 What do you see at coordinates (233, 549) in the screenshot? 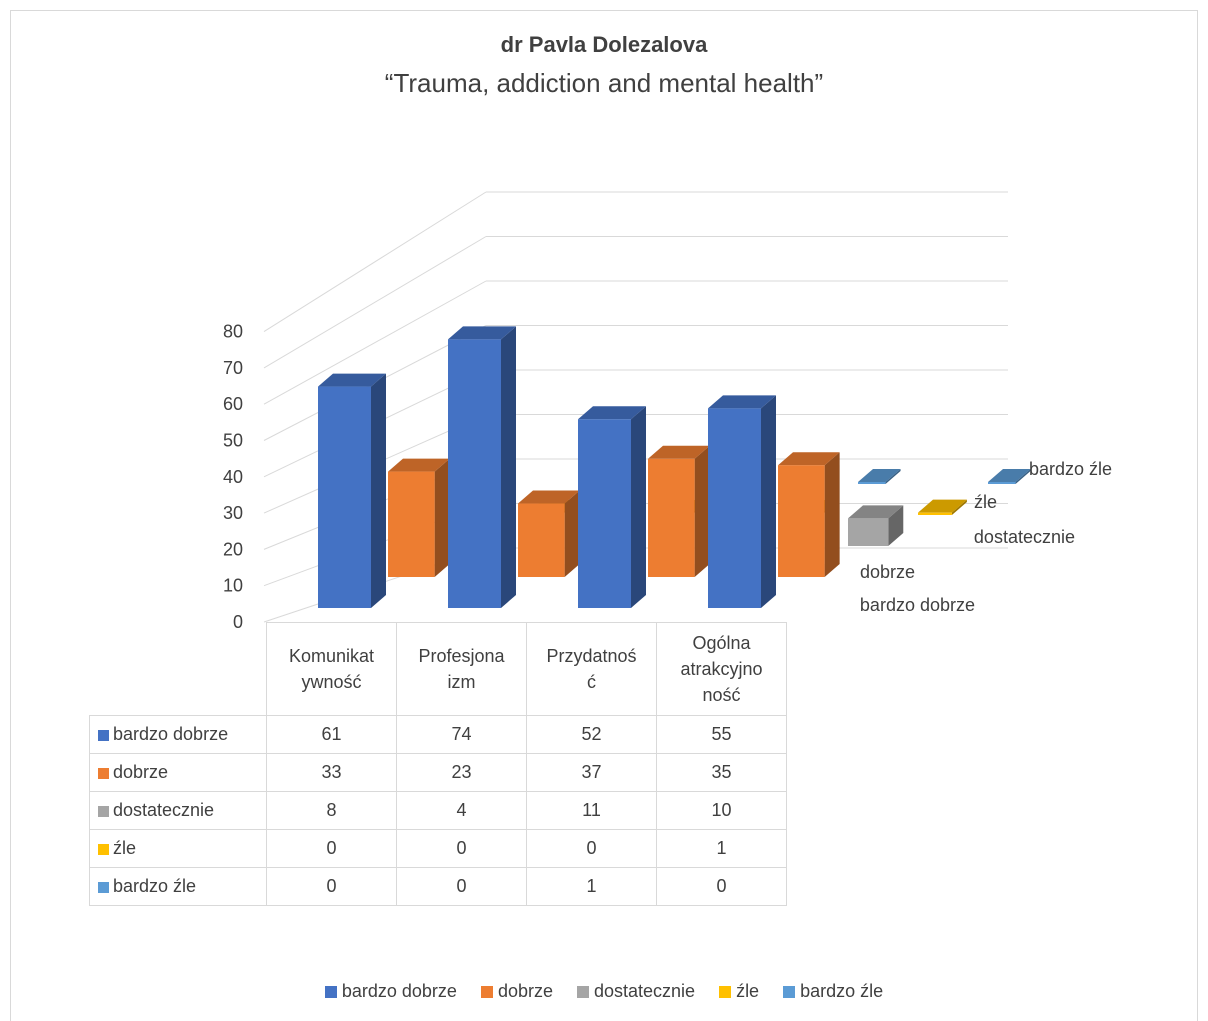
I see `y-tick-label: 20` at bounding box center [233, 549].